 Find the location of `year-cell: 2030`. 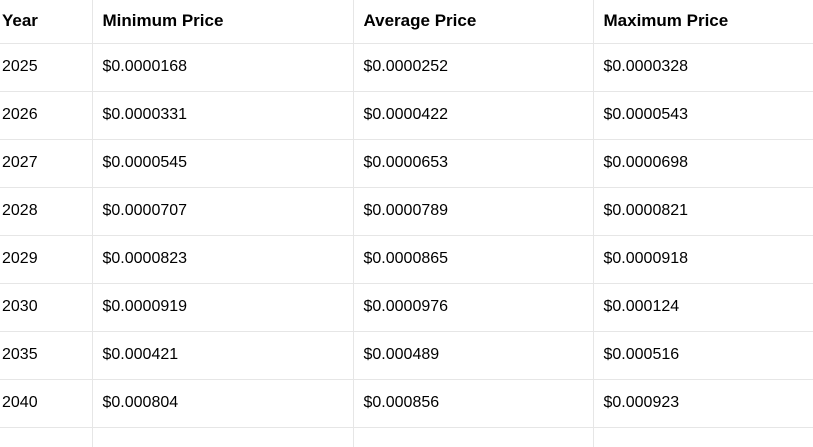

year-cell: 2030 is located at coordinates (46, 307).